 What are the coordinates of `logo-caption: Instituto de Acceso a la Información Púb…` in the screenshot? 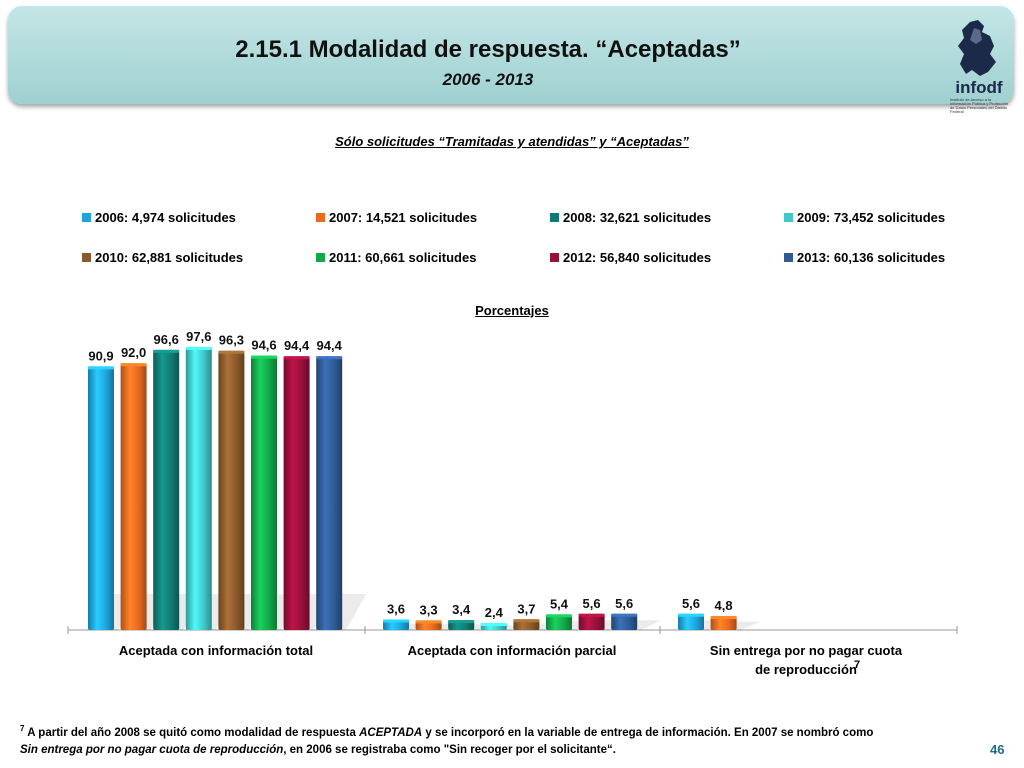 It's located at (979, 105).